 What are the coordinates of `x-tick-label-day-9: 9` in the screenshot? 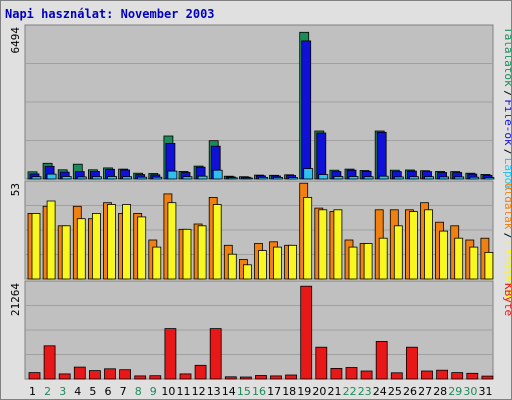 It's located at (153, 391).